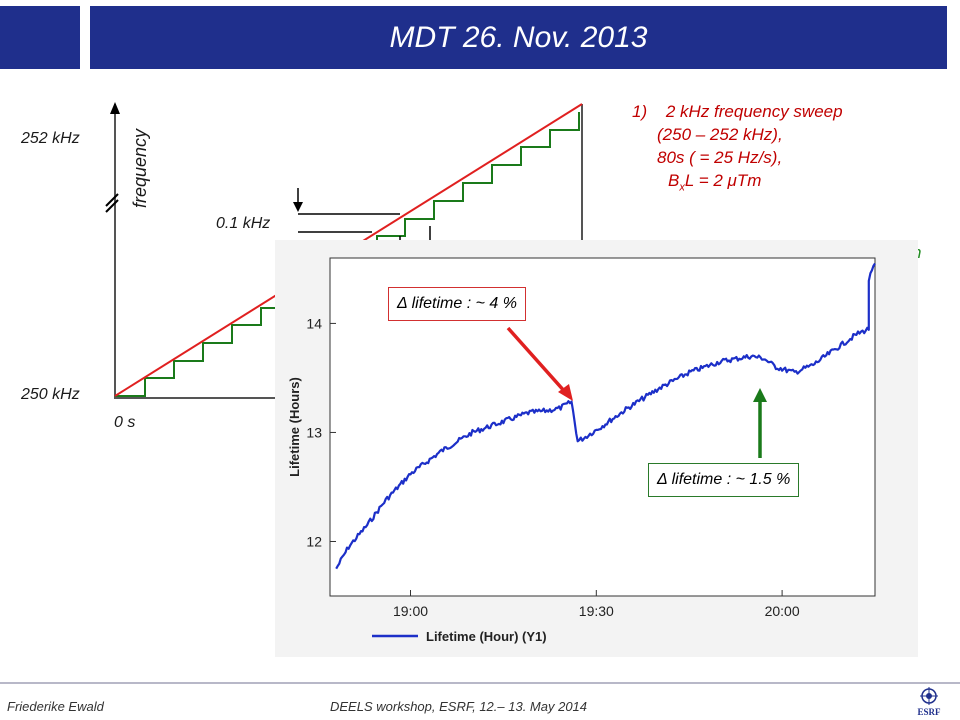  Describe the element at coordinates (723, 180) in the screenshot. I see `notes-bxl-suffix: L = 2 μTm` at that location.